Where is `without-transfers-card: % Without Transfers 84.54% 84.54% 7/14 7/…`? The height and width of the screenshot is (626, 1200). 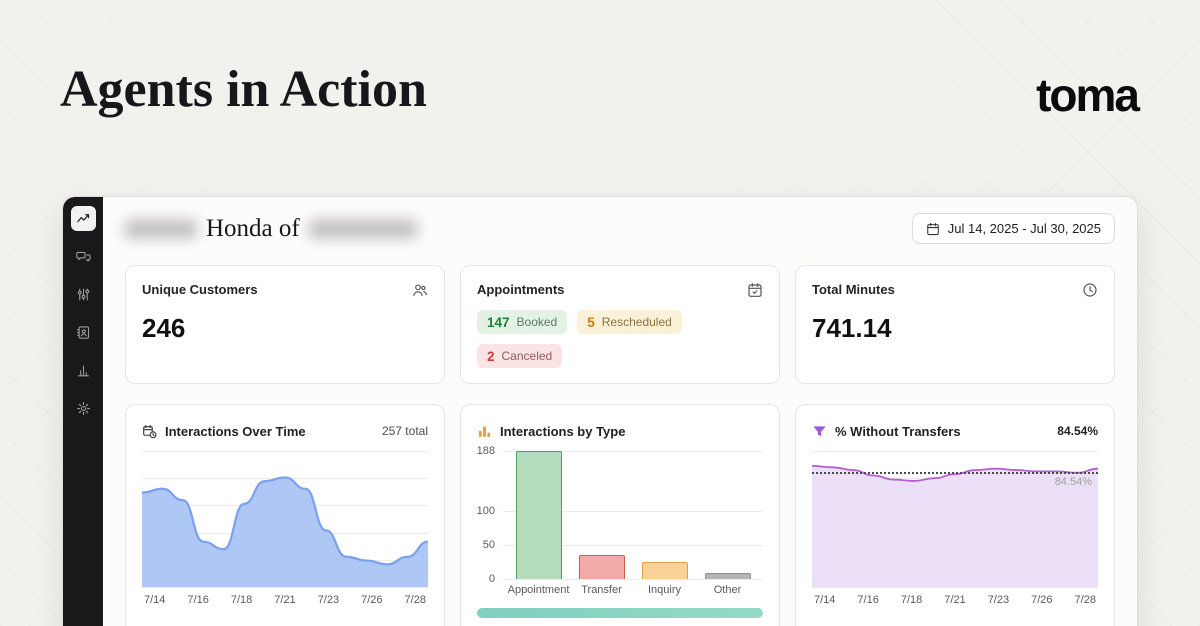 without-transfers-card: % Without Transfers 84.54% 84.54% 7/14 7/… is located at coordinates (955, 515).